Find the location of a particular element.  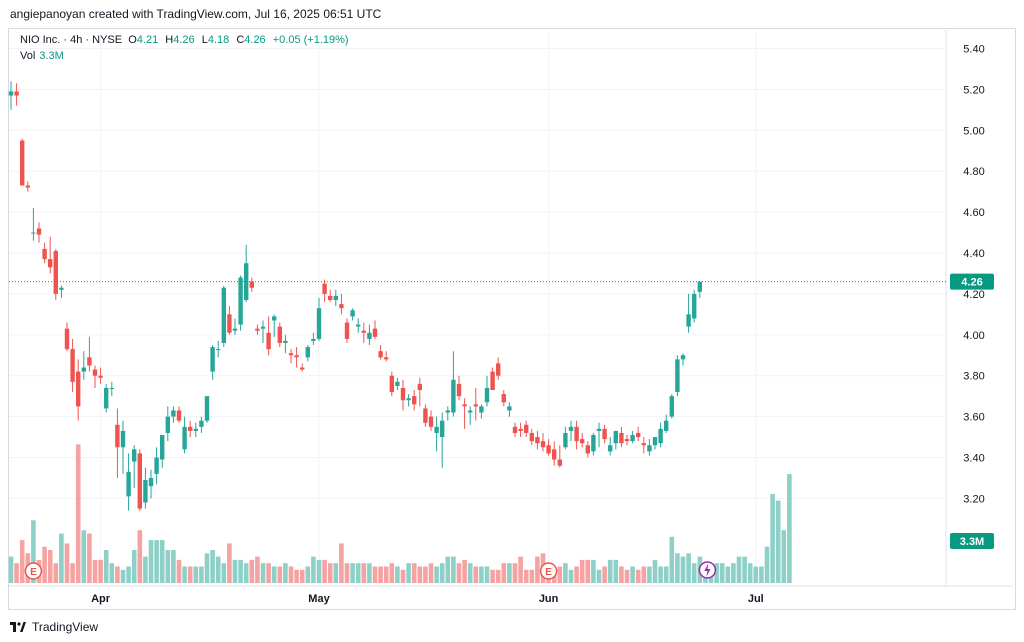

x-tick-label: Jun is located at coordinates (549, 599).